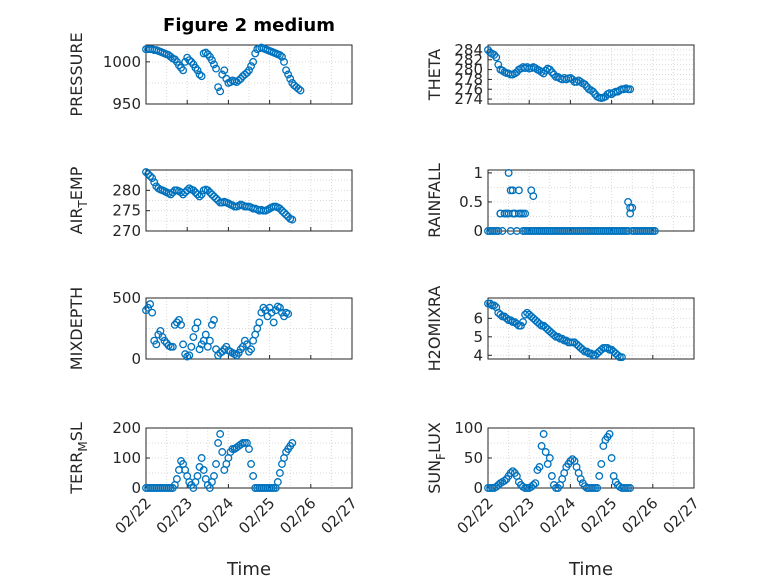  I want to click on y-tick-label: 1, so click(478, 173).